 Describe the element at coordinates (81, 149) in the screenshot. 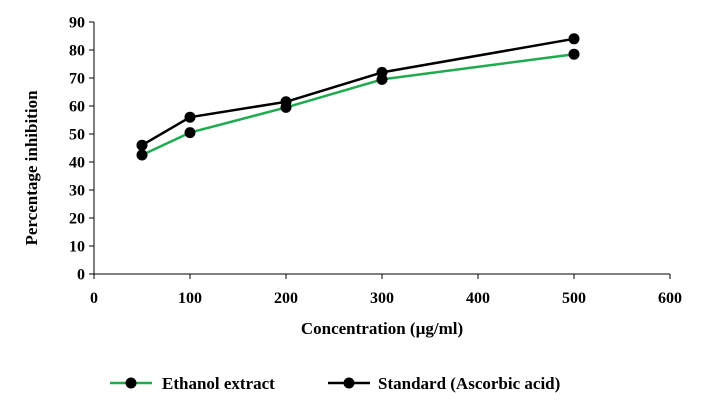

I see `y-axis-ticks: 0 10 20 30 40 50 60 70 80 90` at that location.